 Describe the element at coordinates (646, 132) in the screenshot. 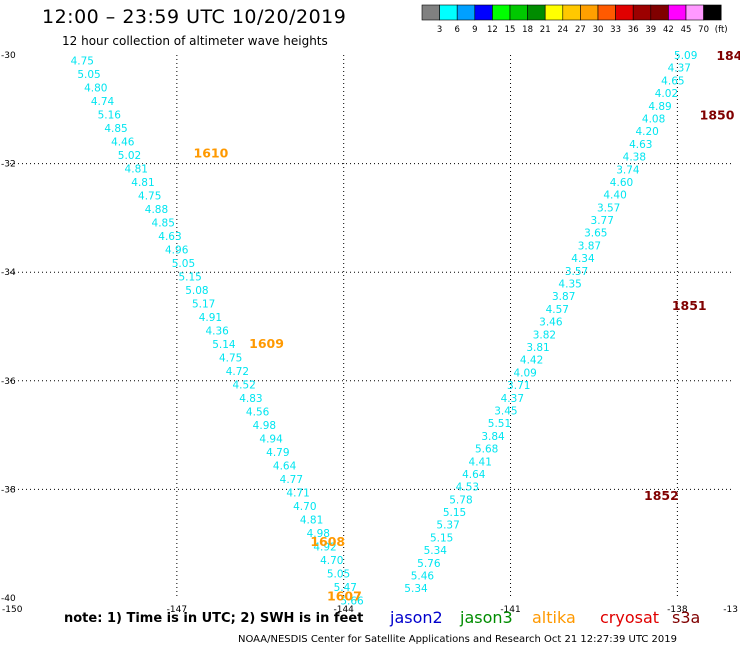

I see `swh-value: 4.20` at that location.